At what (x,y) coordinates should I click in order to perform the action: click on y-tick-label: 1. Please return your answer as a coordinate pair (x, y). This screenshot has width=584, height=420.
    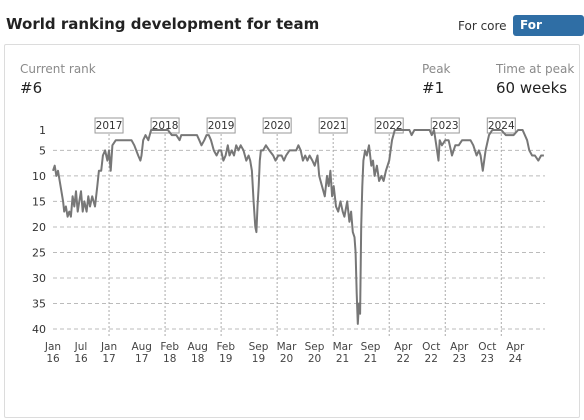
    Looking at the image, I should click on (42, 130).